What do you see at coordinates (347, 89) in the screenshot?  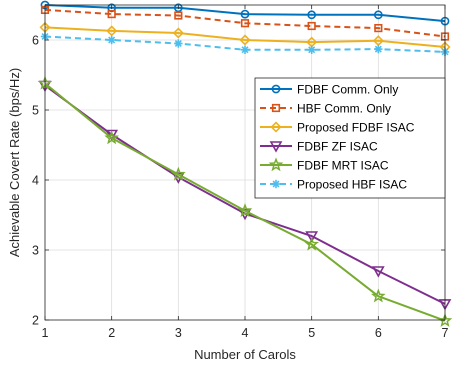 I see `legend-label: FDBF Comm. Only` at bounding box center [347, 89].